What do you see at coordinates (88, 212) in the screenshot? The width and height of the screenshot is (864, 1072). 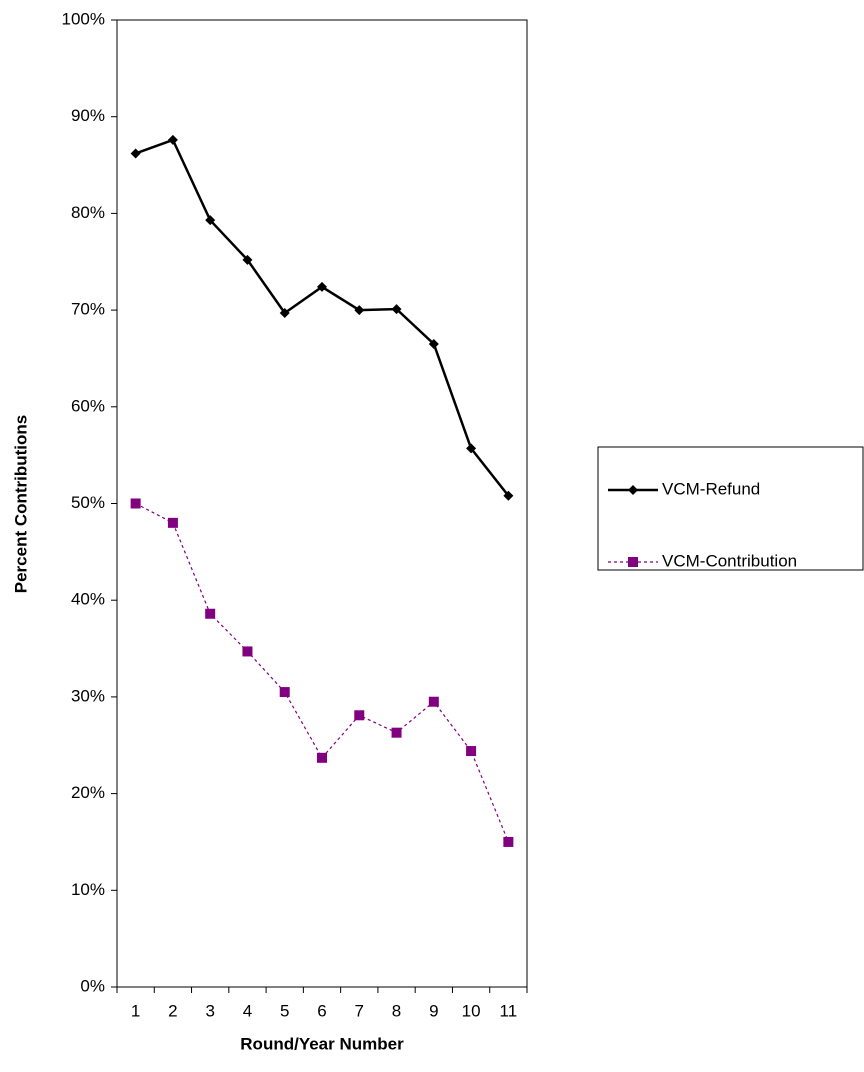 I see `y-tick-label: 80%` at bounding box center [88, 212].